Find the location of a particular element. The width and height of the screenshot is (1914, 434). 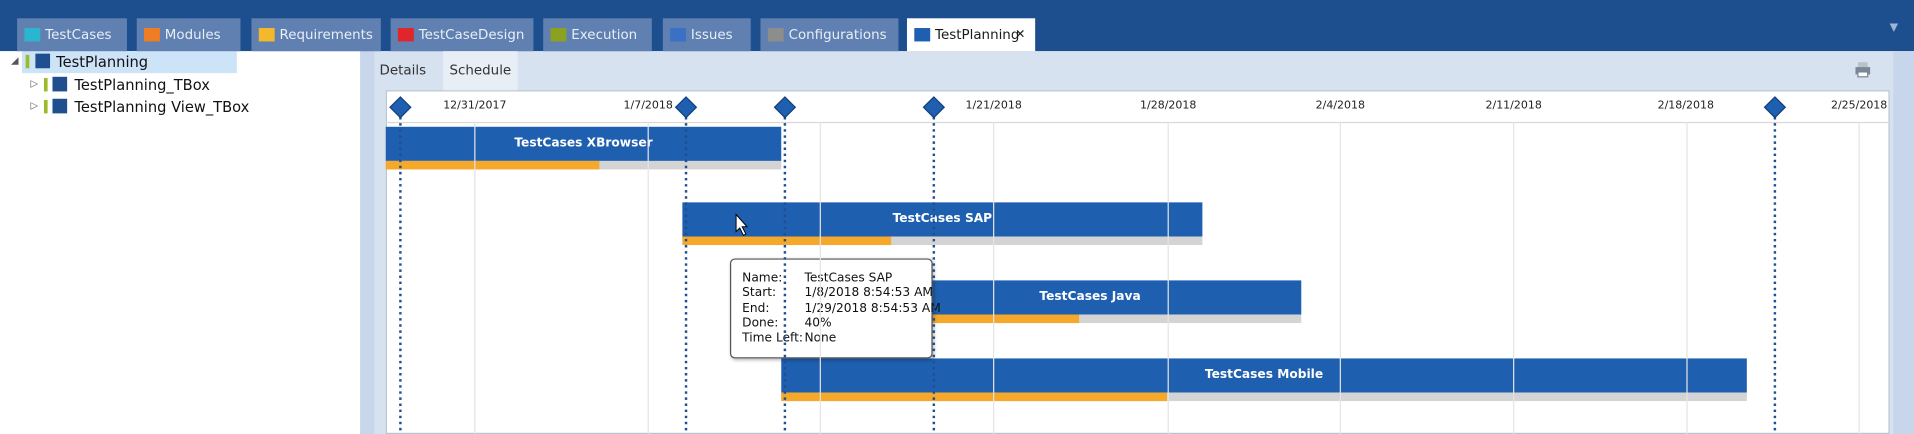

tab: Issues is located at coordinates (706, 35).